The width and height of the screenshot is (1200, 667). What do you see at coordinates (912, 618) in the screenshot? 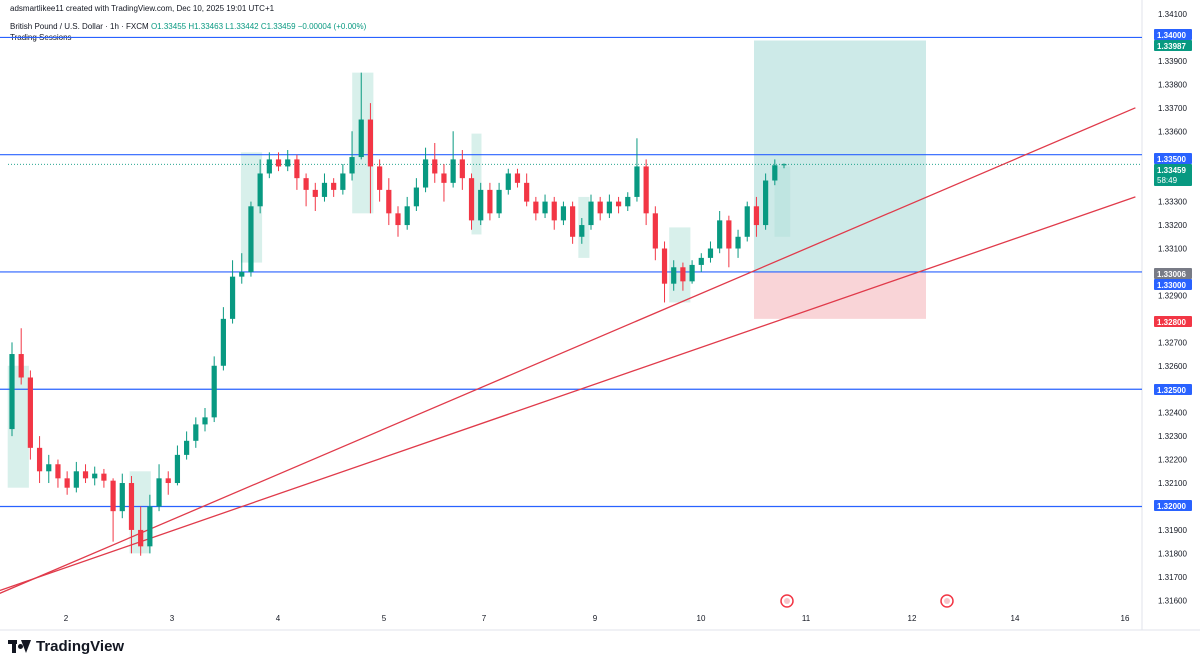
I see `time-tick-label: 12` at bounding box center [912, 618].